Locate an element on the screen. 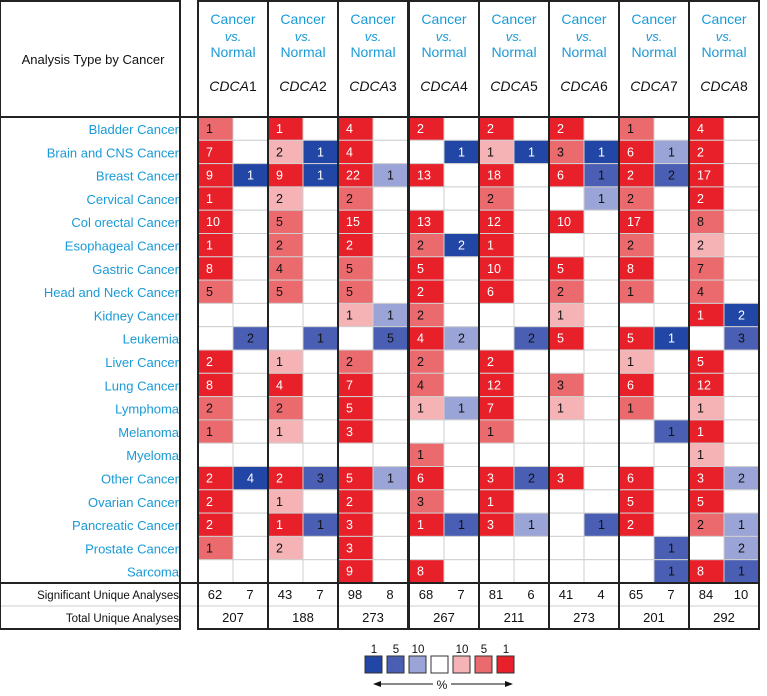 This screenshot has width=767, height=696. significant-count-up: 81 is located at coordinates (496, 594).